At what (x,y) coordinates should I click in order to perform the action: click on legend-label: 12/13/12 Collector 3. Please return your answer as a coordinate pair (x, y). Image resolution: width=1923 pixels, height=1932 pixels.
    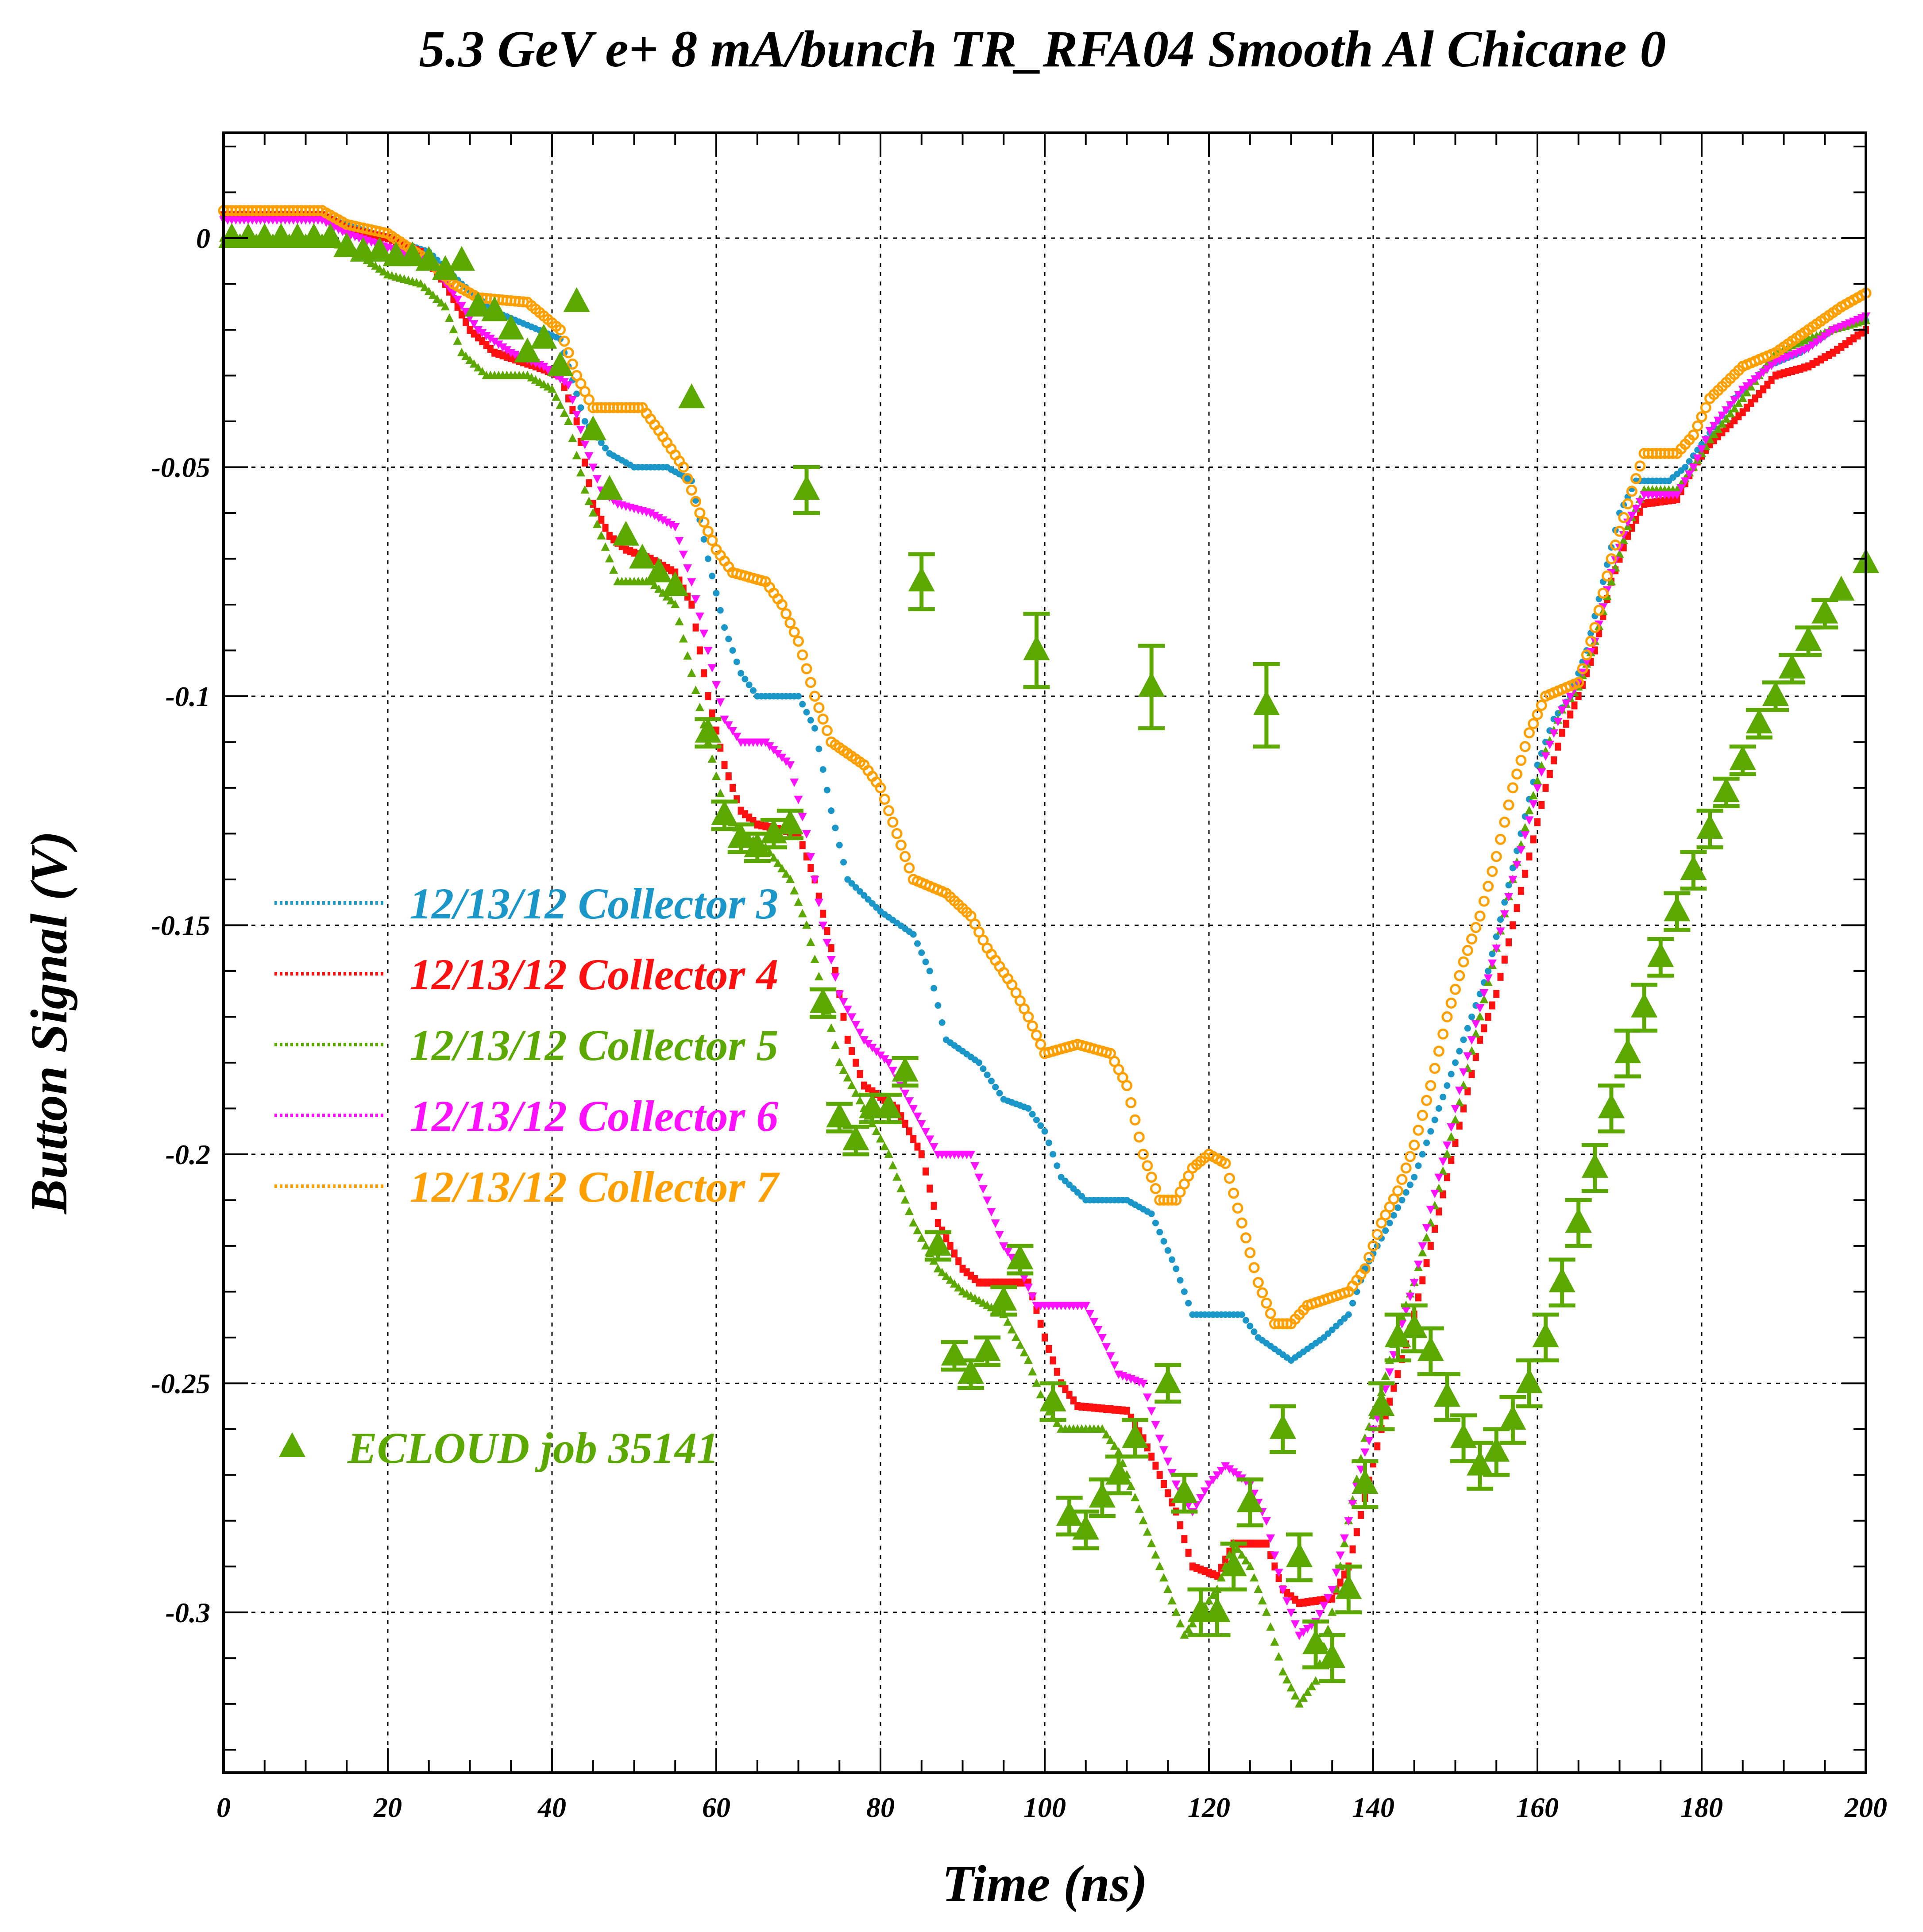
    Looking at the image, I should click on (593, 903).